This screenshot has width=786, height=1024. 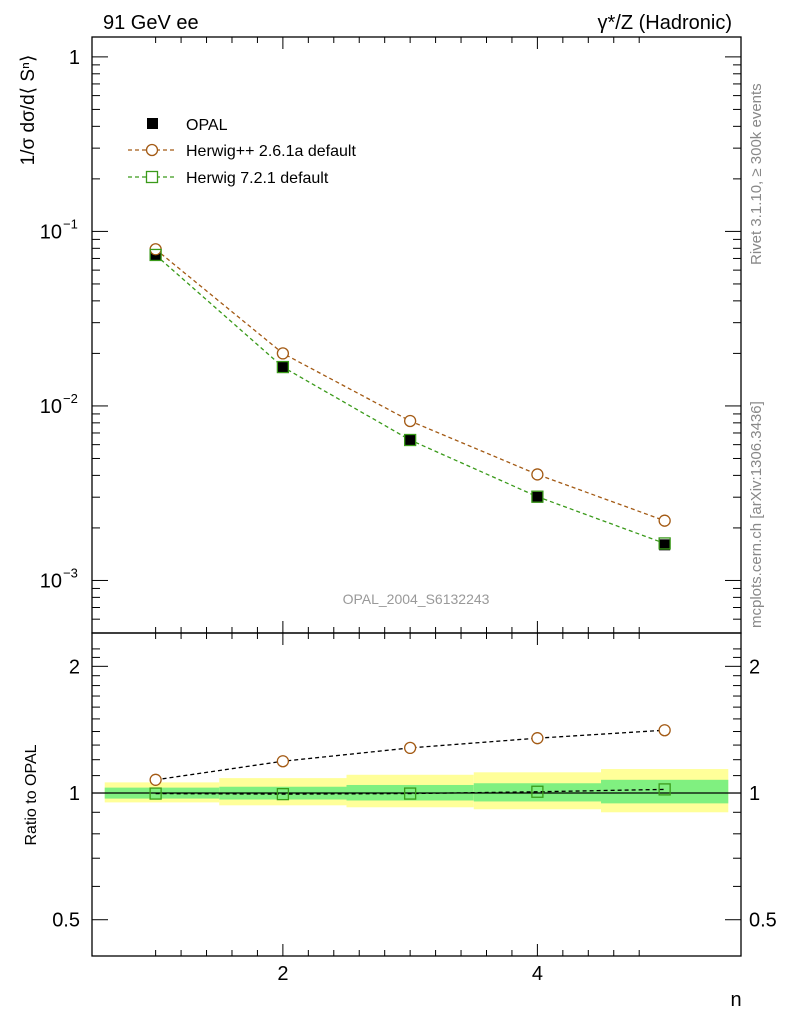 What do you see at coordinates (151, 23) in the screenshot?
I see `plot-title-left: 91 GeV ee` at bounding box center [151, 23].